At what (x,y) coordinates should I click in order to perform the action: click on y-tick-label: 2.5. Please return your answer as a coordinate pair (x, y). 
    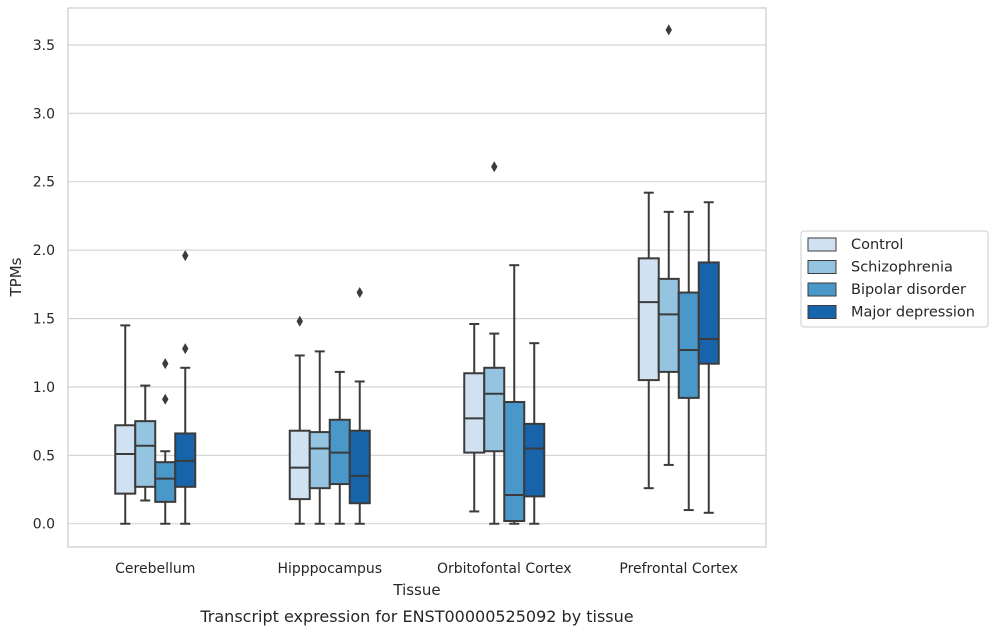
    Looking at the image, I should click on (44, 183).